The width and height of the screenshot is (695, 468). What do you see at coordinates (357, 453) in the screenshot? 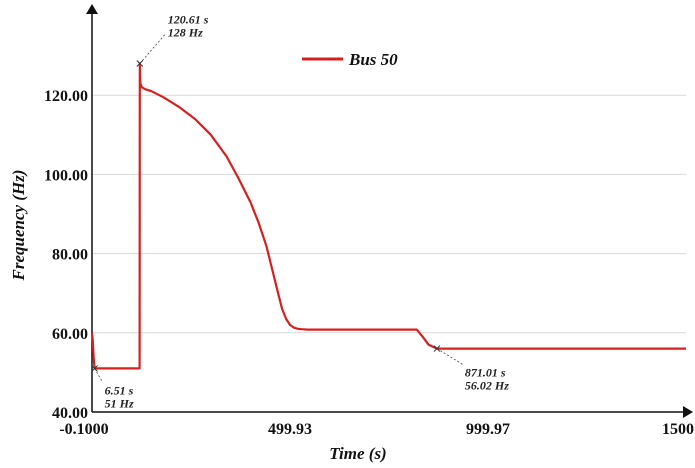
I see `x-axis-title: Time (s)` at bounding box center [357, 453].